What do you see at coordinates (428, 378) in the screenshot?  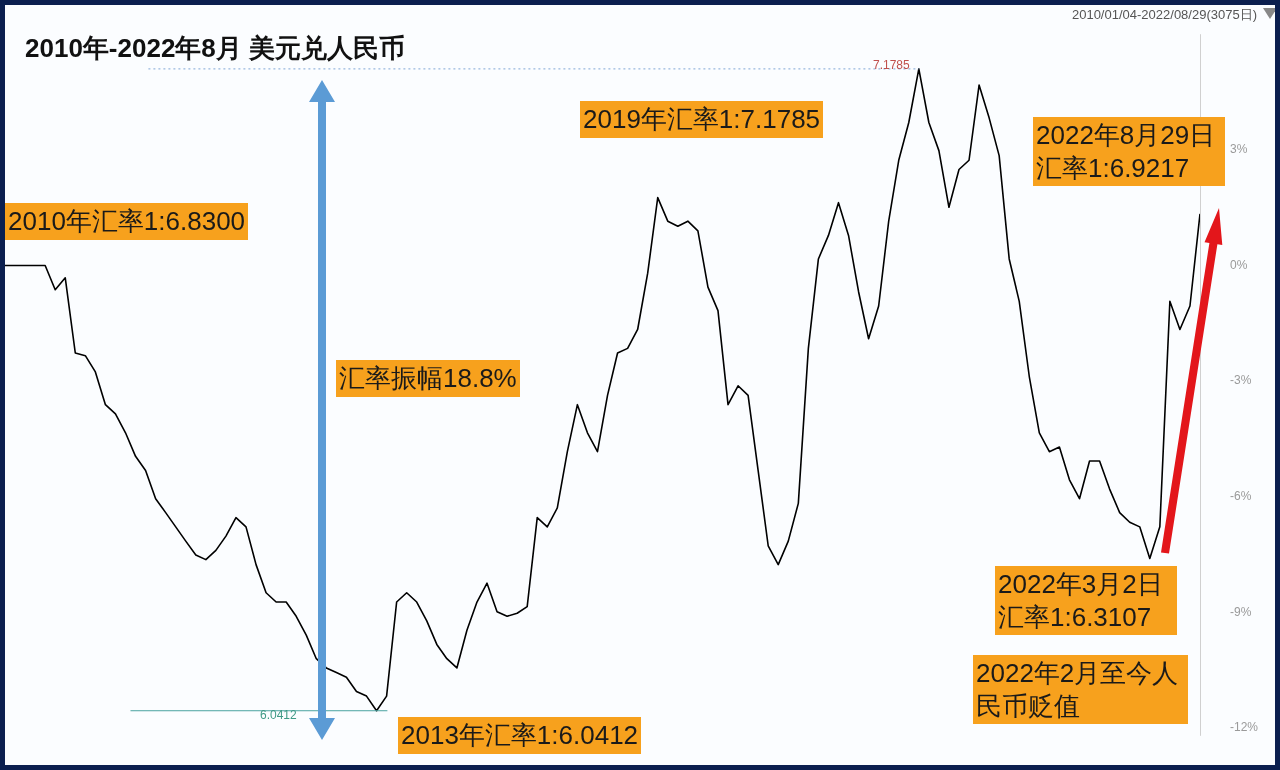 I see `annotation: 汇率振幅18.8%` at bounding box center [428, 378].